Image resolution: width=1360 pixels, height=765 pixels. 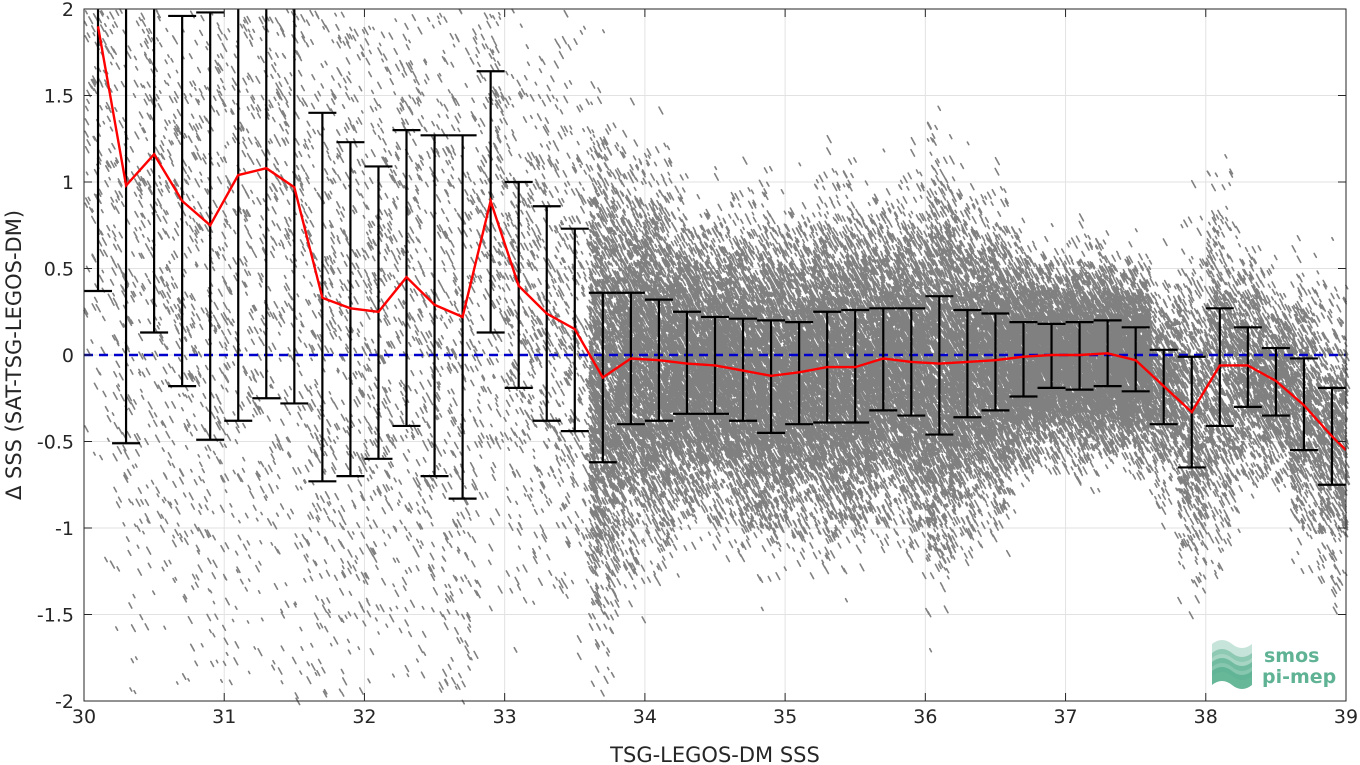 I want to click on x-tick-label: 34, so click(x=645, y=717).